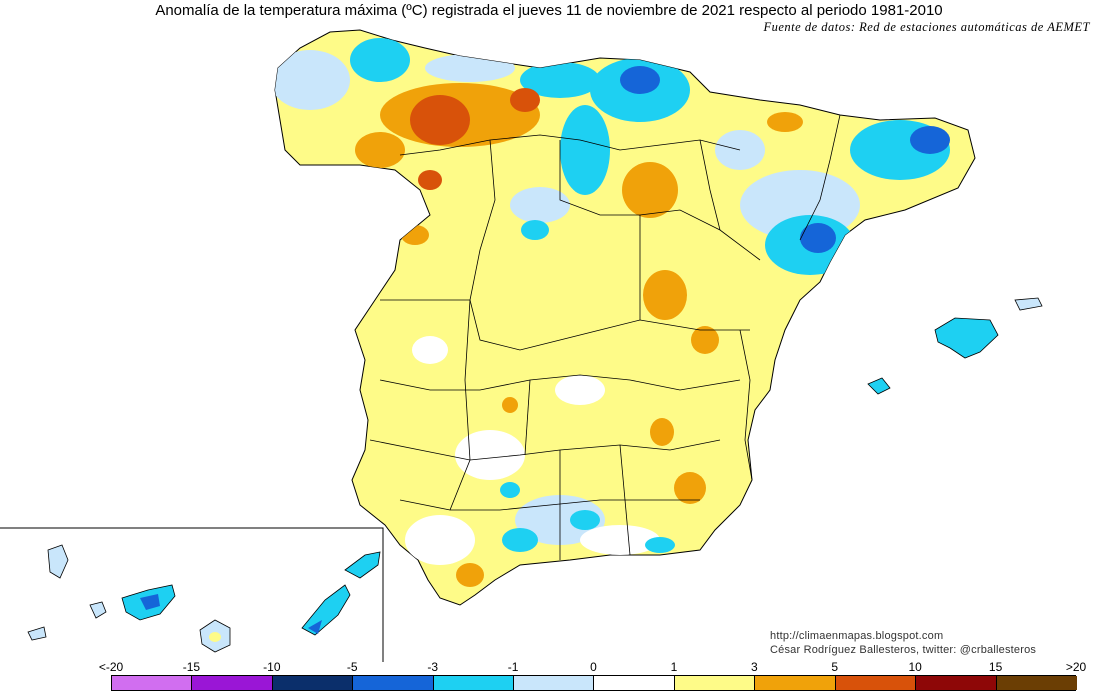  I want to click on legend-tick-label: 5, so click(835, 667).